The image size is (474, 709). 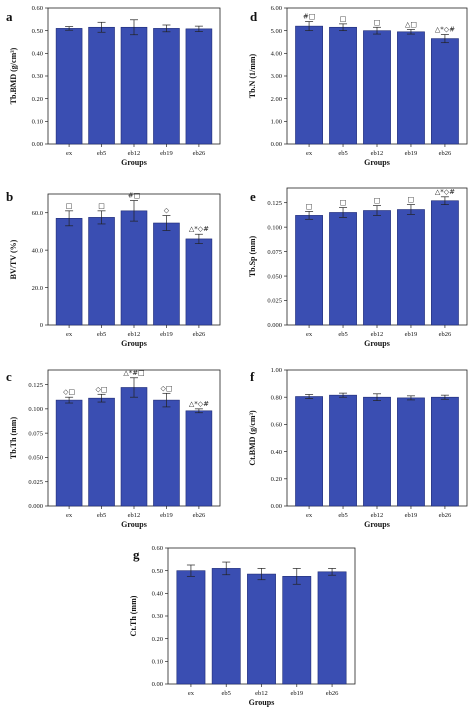 I want to click on panel-label: a, so click(x=9, y=16).